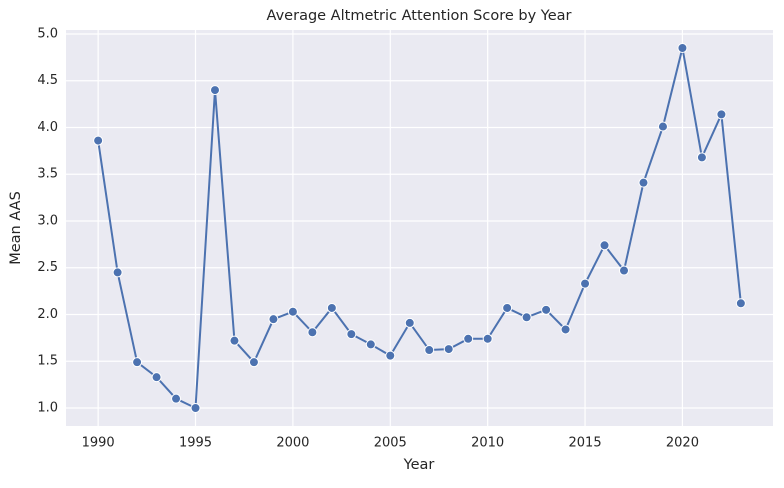  I want to click on y-tick-label: 2.5, so click(47, 267).